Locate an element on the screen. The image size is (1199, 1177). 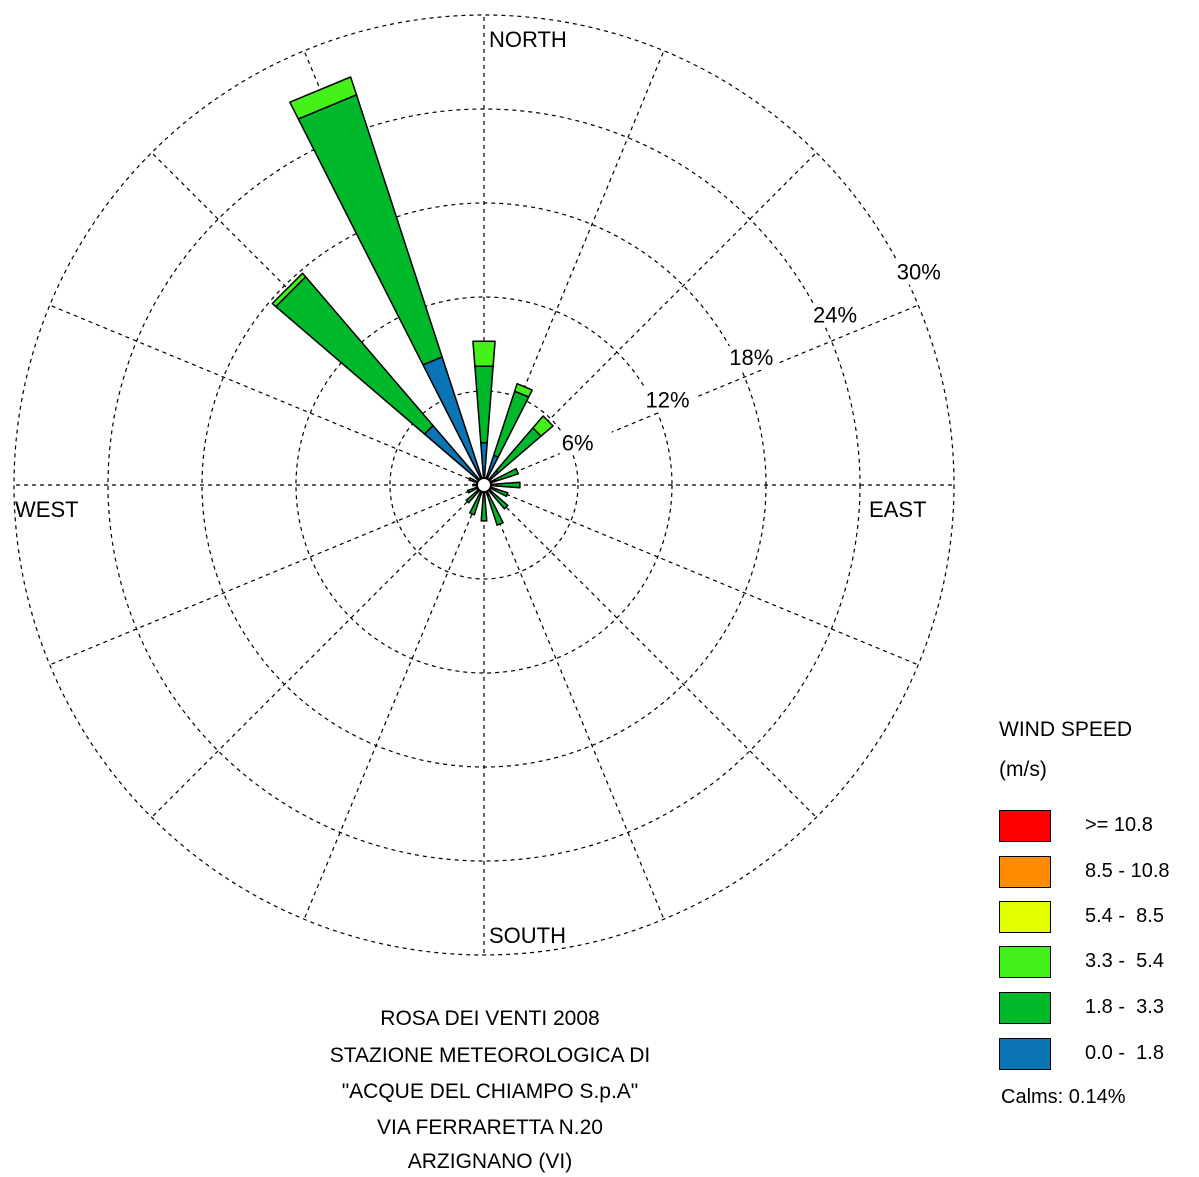
calms-note: Calms: 0.14% is located at coordinates (1063, 1097).